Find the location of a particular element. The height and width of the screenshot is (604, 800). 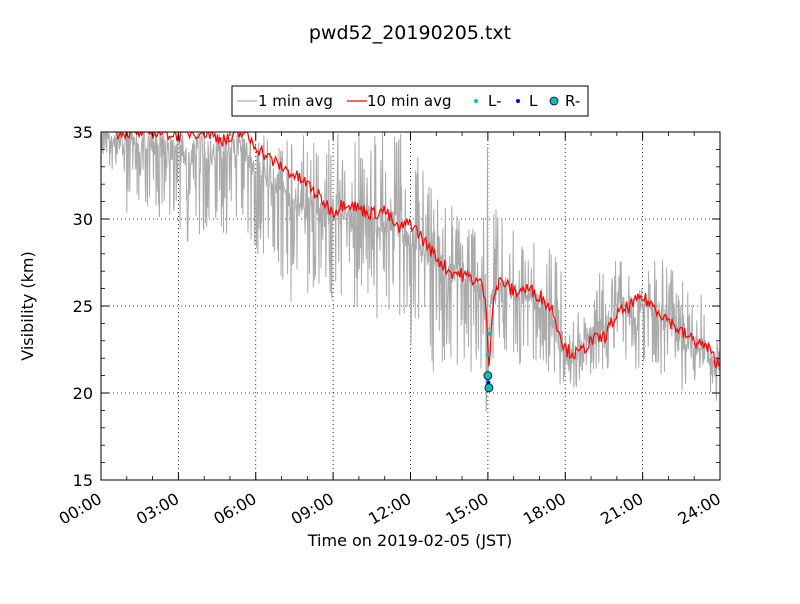

y-tick-label: 25 is located at coordinates (83, 306).